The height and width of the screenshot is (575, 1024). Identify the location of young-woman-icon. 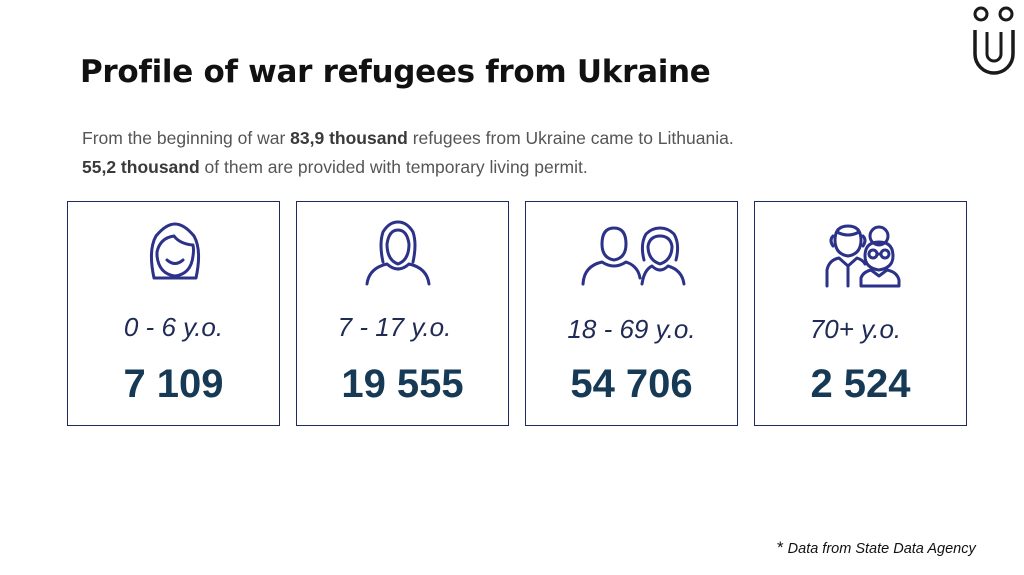
(398, 253).